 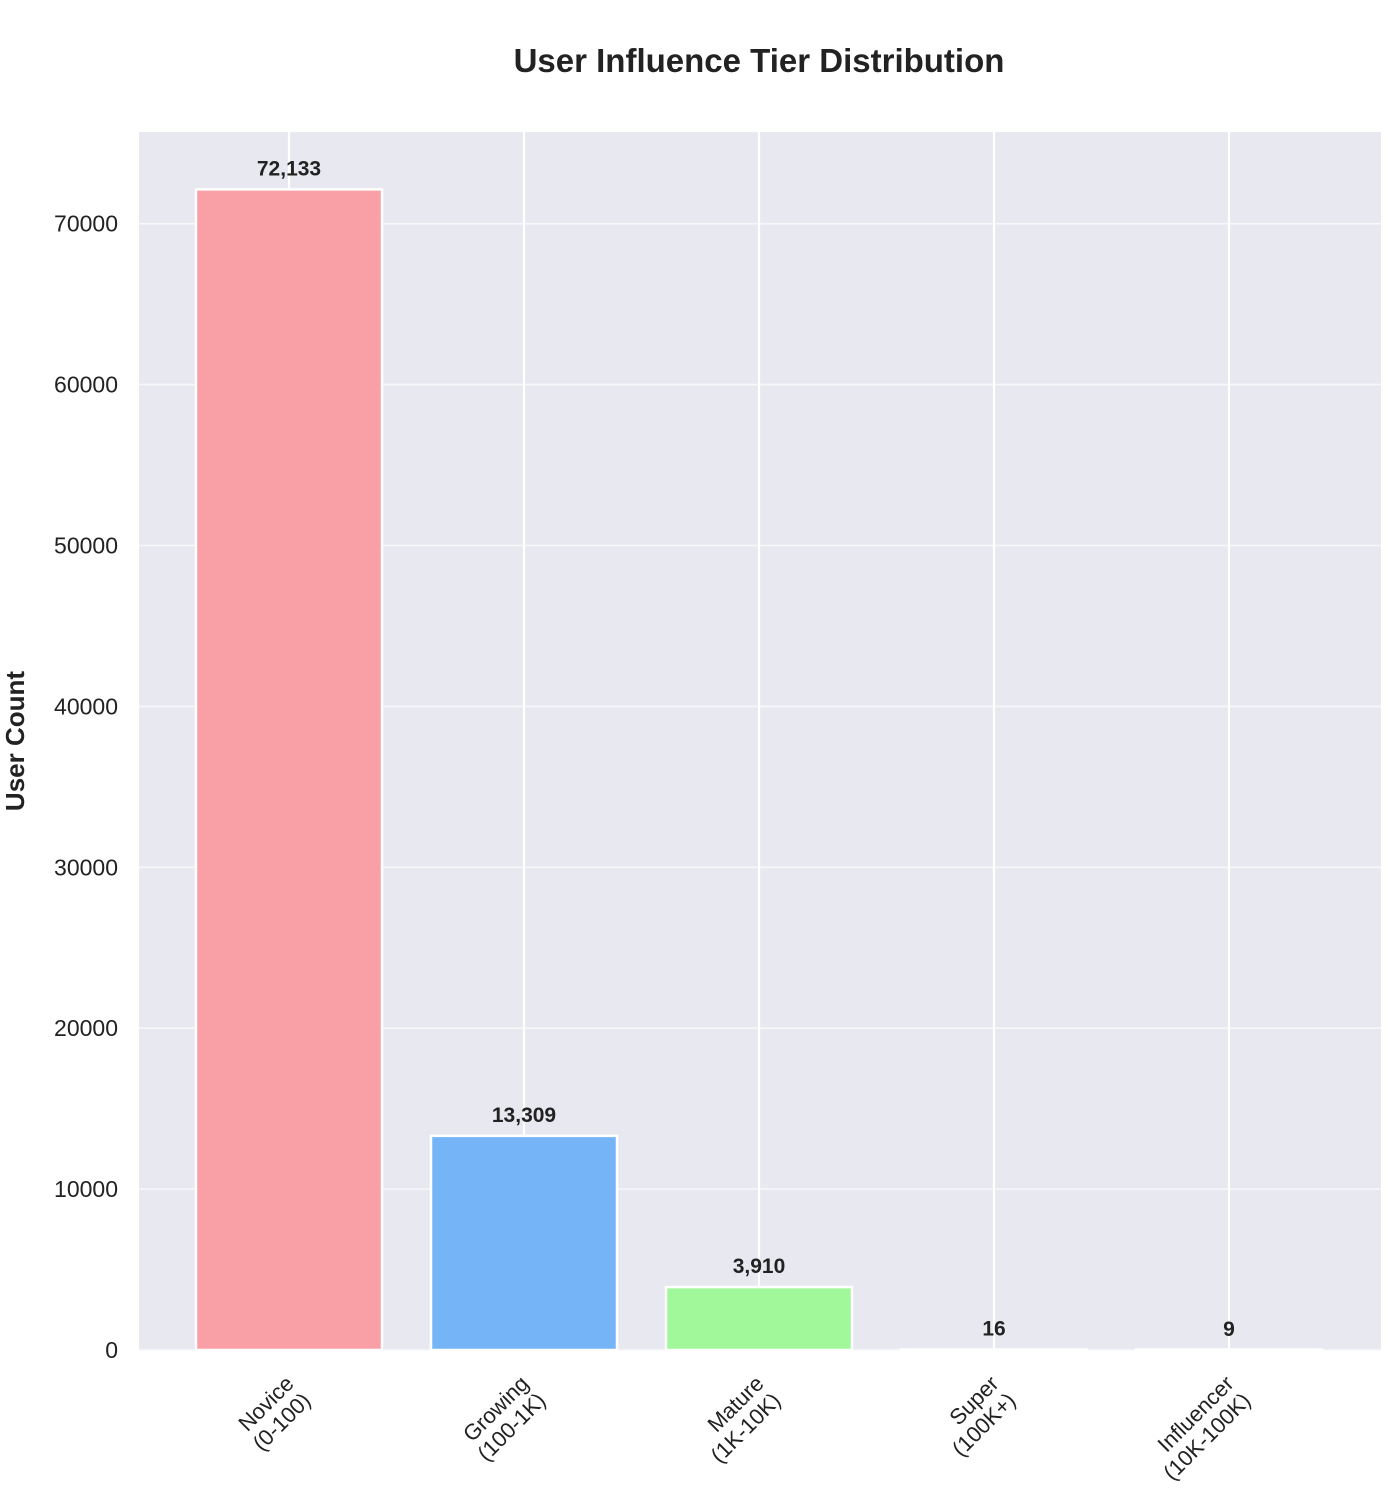 What do you see at coordinates (289, 168) in the screenshot?
I see `data-label: 72,133` at bounding box center [289, 168].